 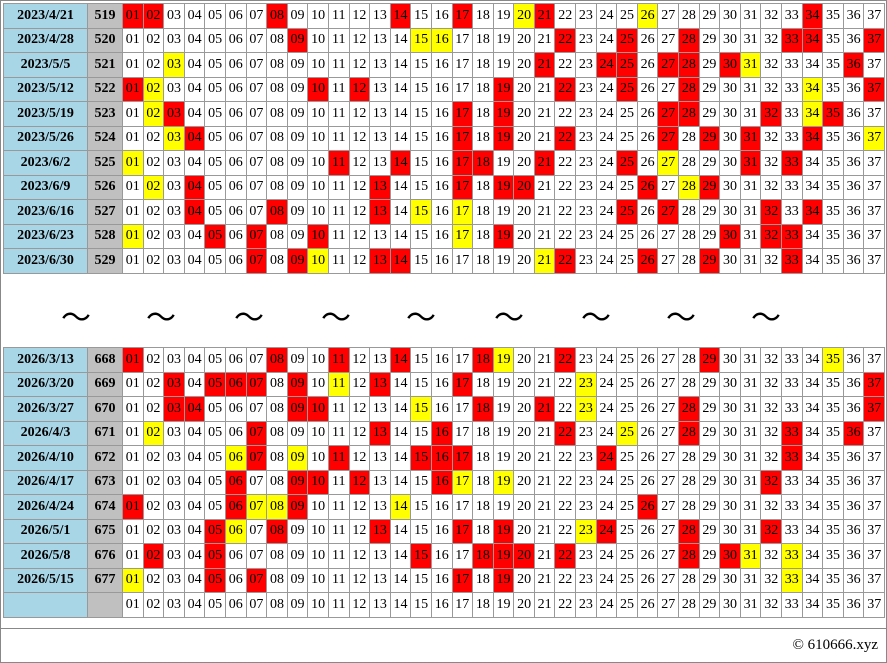 I want to click on number-cell: 15, so click(x=421, y=138).